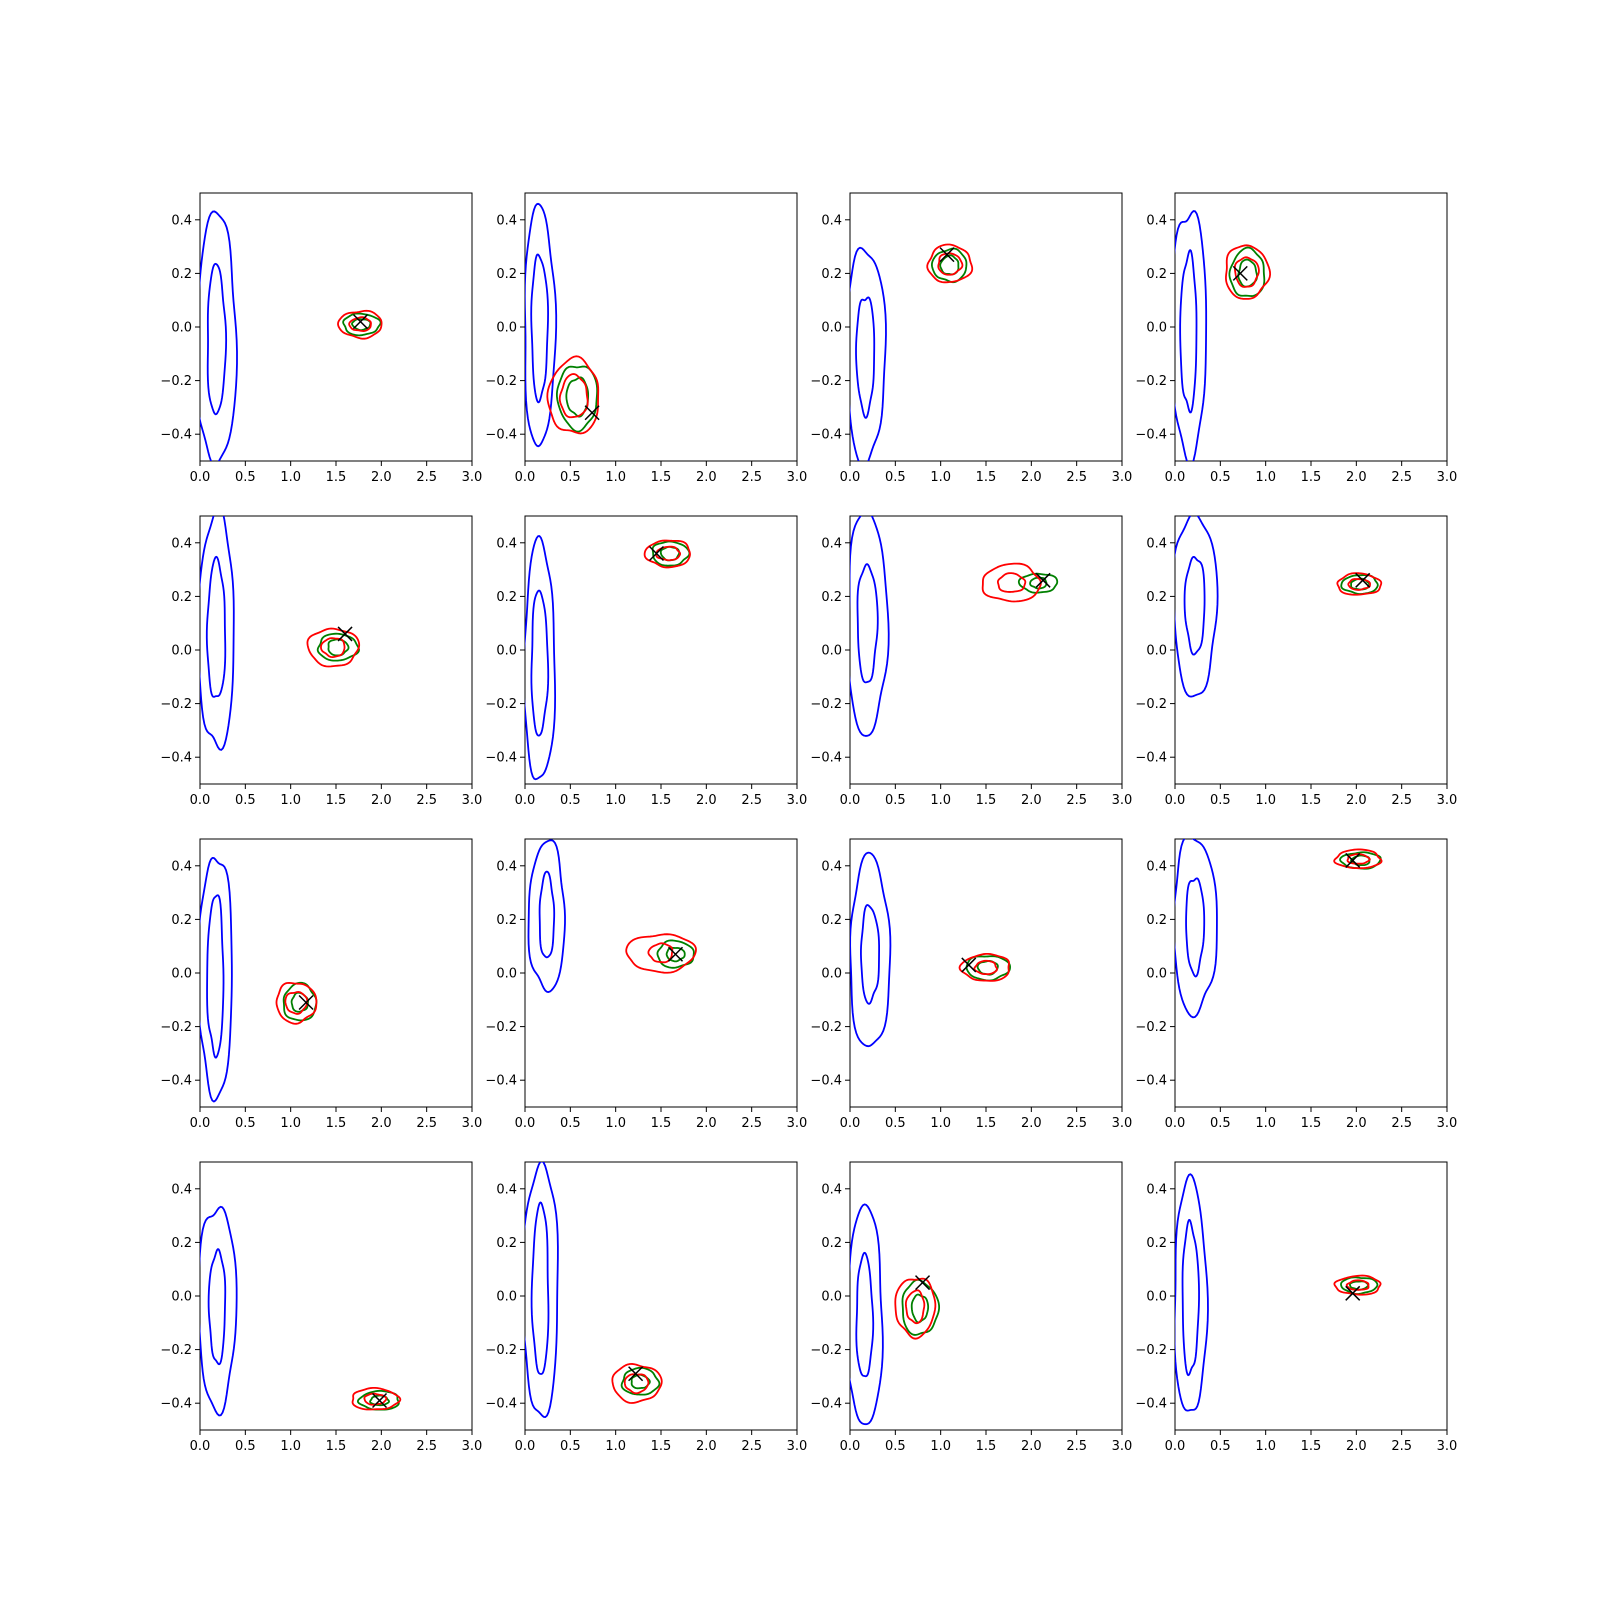 Image resolution: width=1600 pixels, height=1600 pixels. Describe the element at coordinates (1296, 984) in the screenshot. I see `subplot-12: 0.0 0.5 1.0 1.5 2.0 2.5 3.0 −0.4 −0.2 0.0 0.2 0.4` at that location.